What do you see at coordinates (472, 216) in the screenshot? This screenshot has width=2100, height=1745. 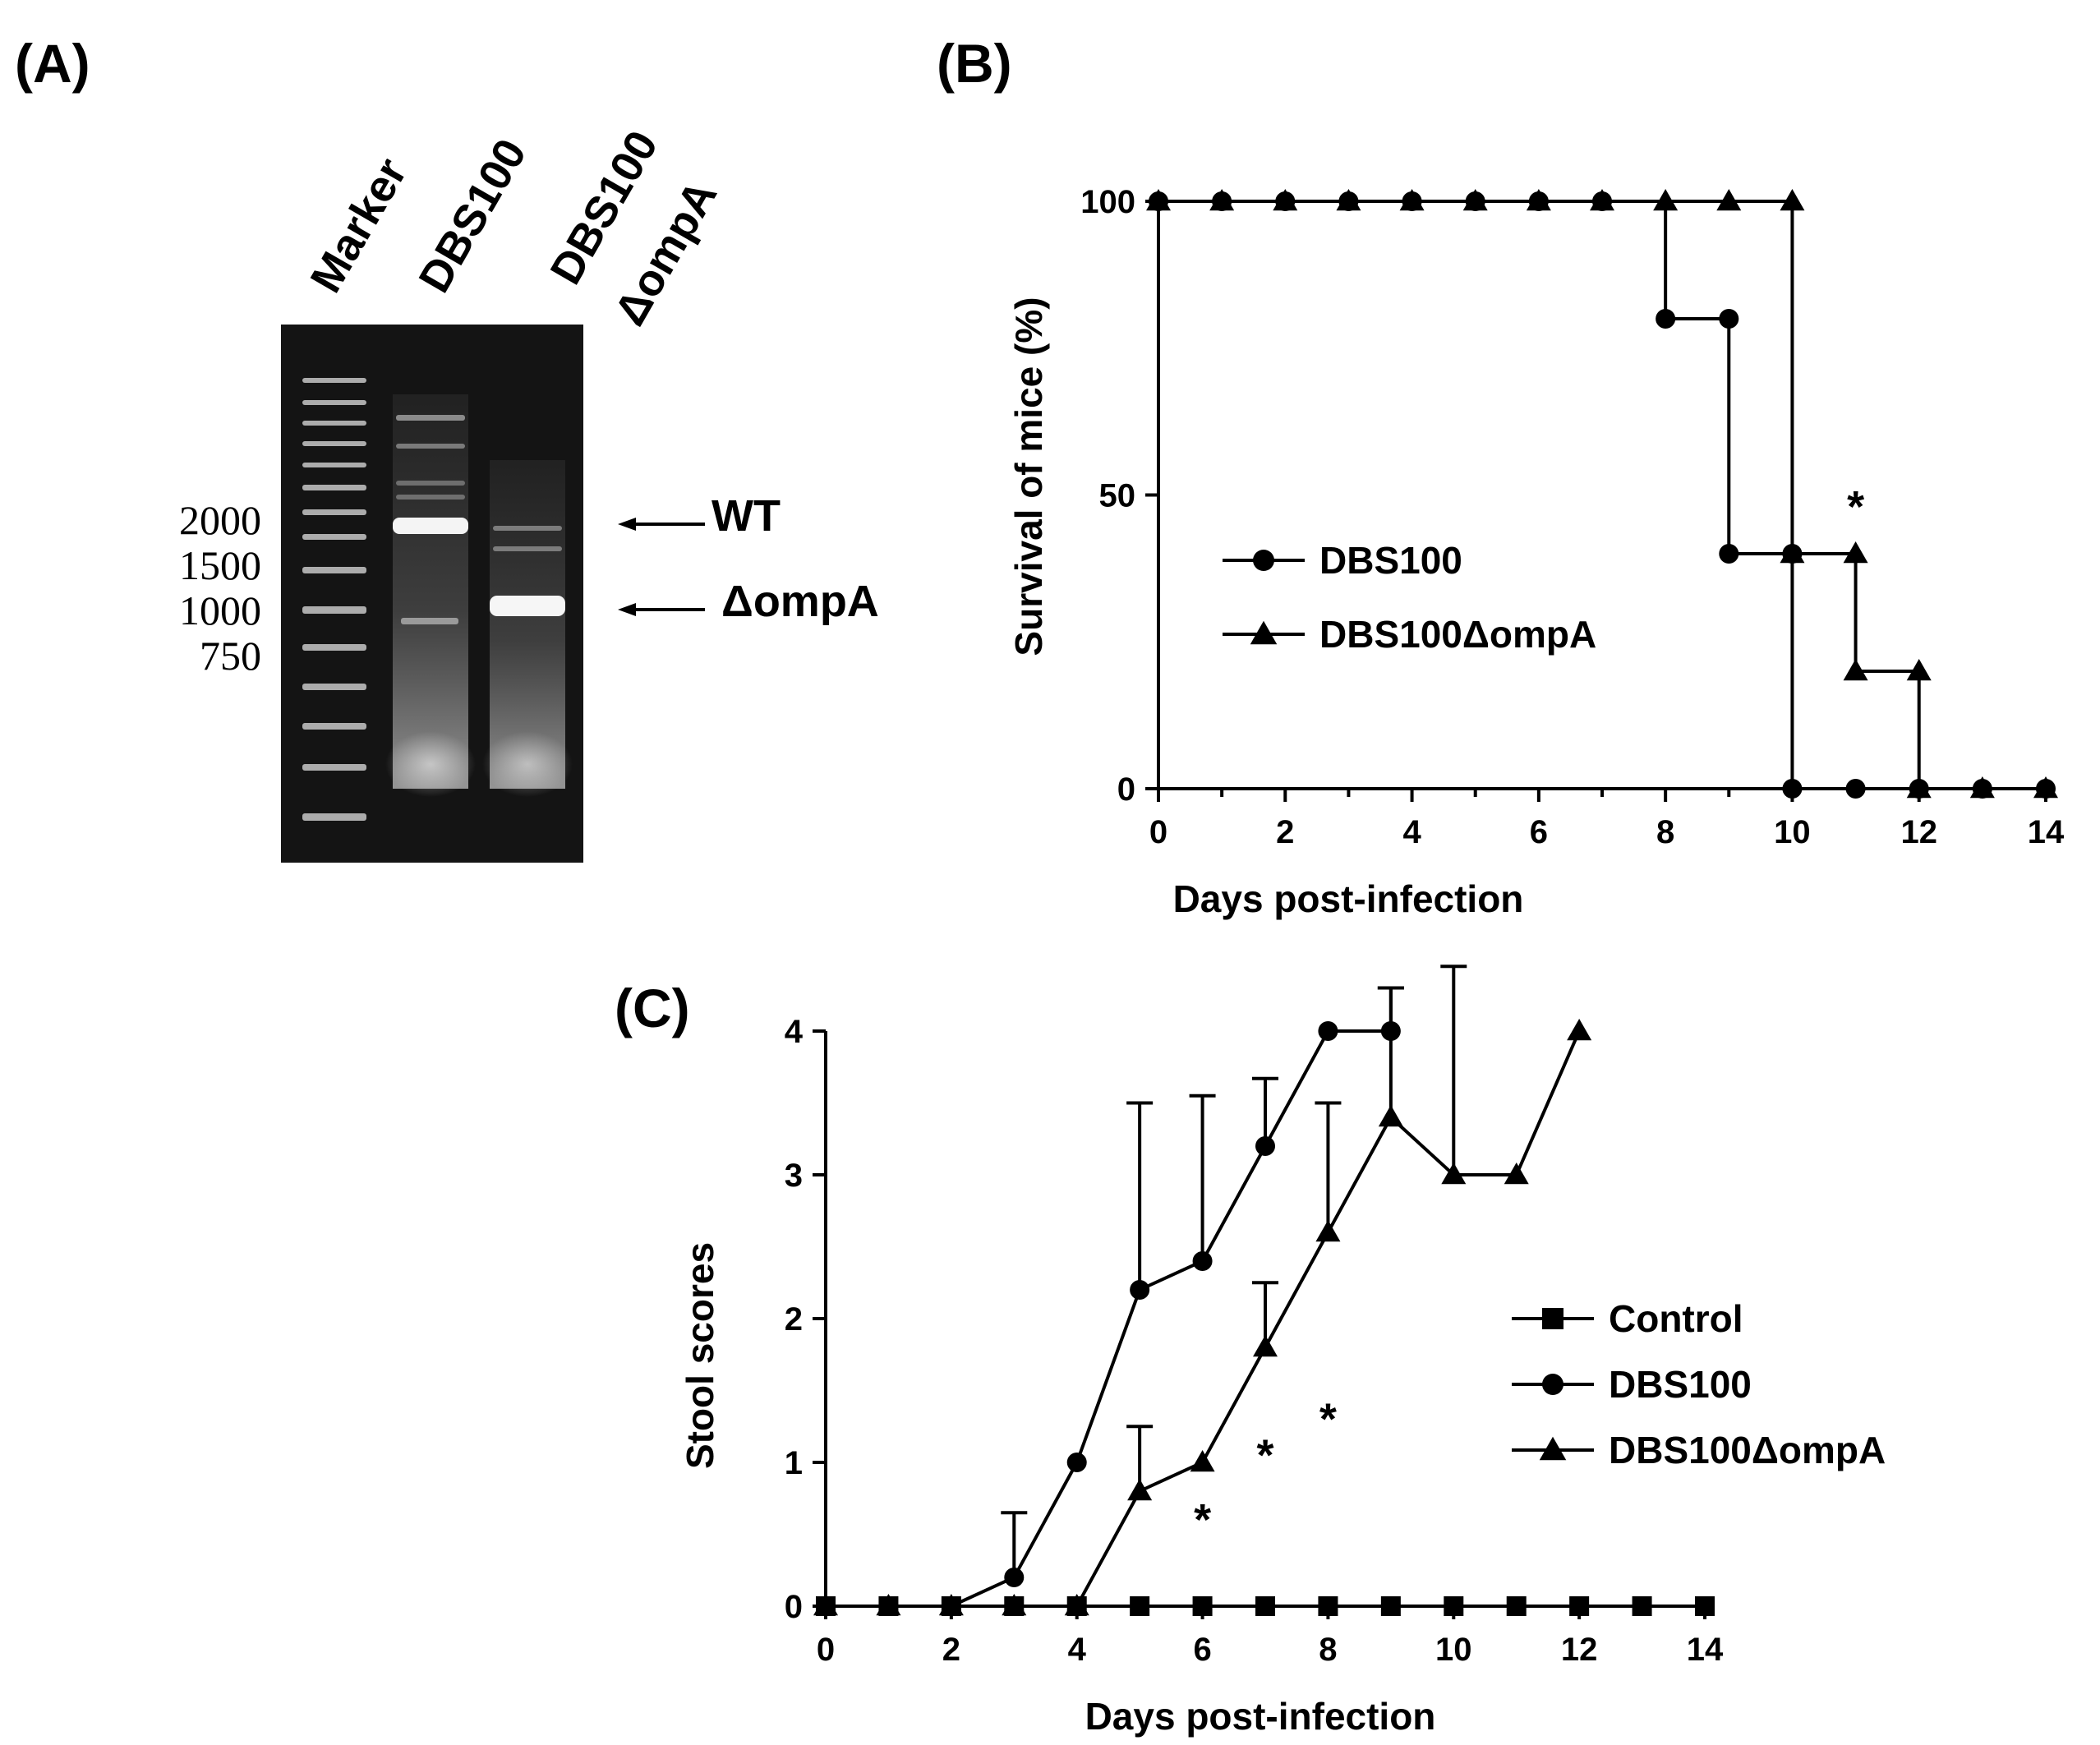 I see `lane-label-dbs100: DBS100` at bounding box center [472, 216].